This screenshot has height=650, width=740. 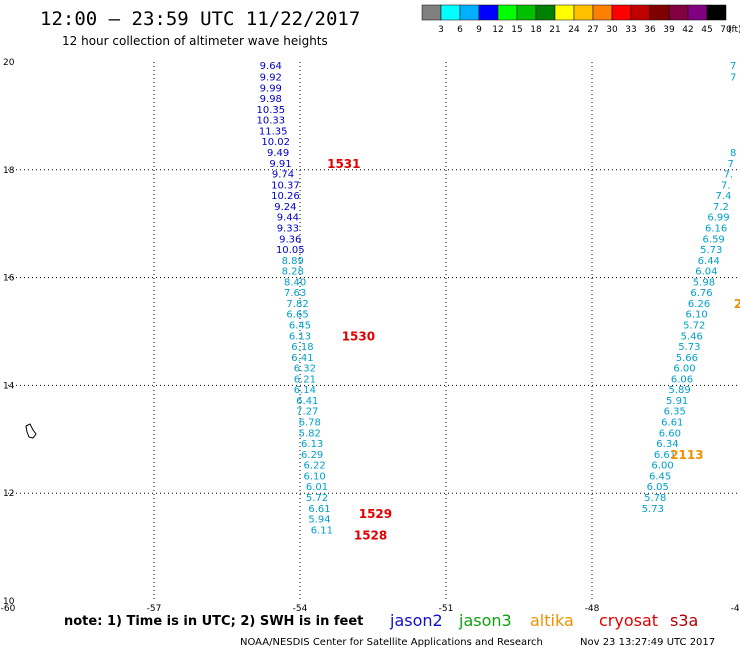 I want to click on colorbar-label: 30, so click(x=612, y=30).